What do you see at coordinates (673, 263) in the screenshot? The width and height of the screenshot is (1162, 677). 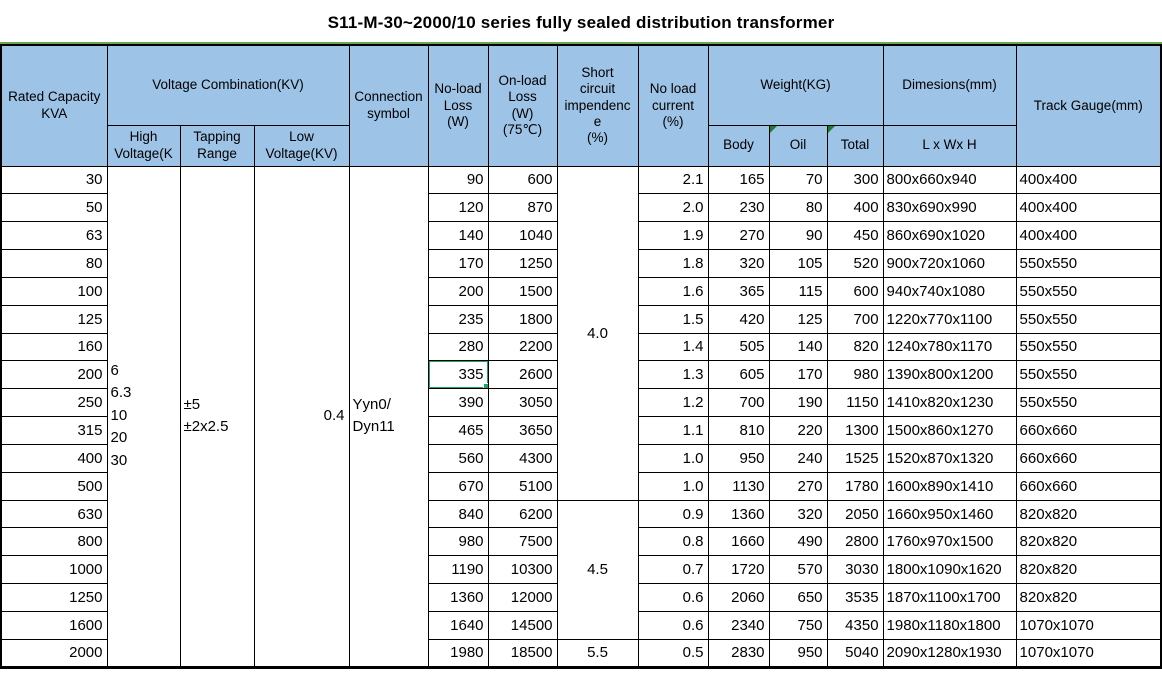 I see `cell-noload-current: 1.8` at bounding box center [673, 263].